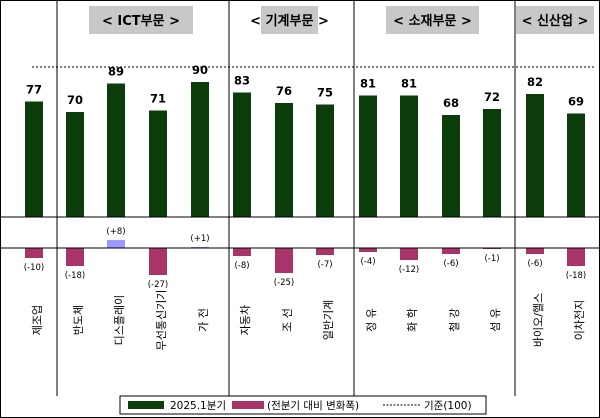 Image resolution: width=600 pixels, height=418 pixels. I want to click on category-label: 정 유, so click(371, 320).